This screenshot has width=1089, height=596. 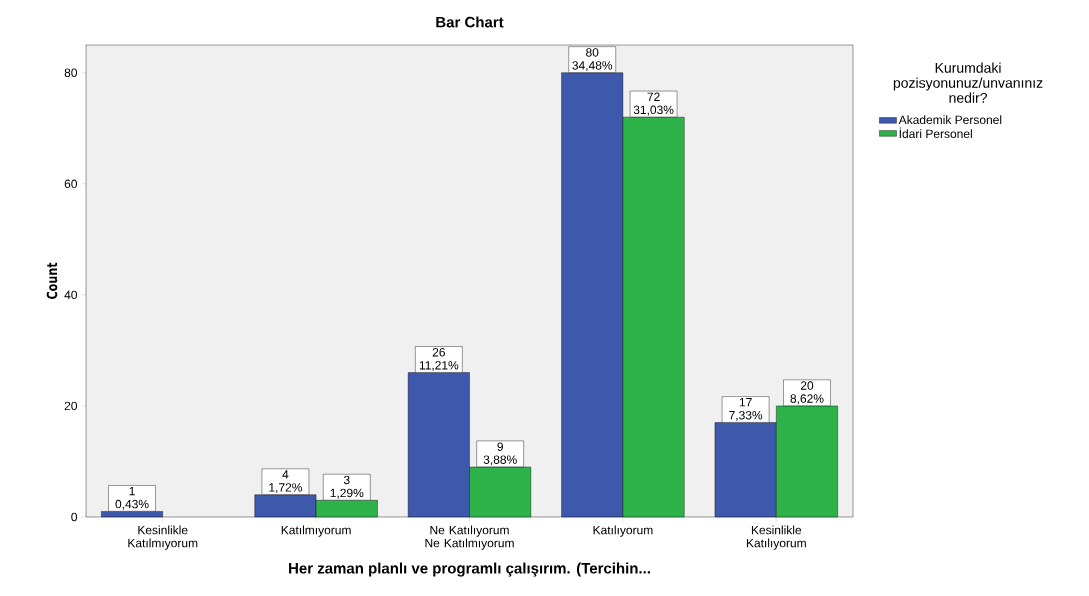 What do you see at coordinates (950, 120) in the screenshot?
I see `legend-label: Akademik Personel` at bounding box center [950, 120].